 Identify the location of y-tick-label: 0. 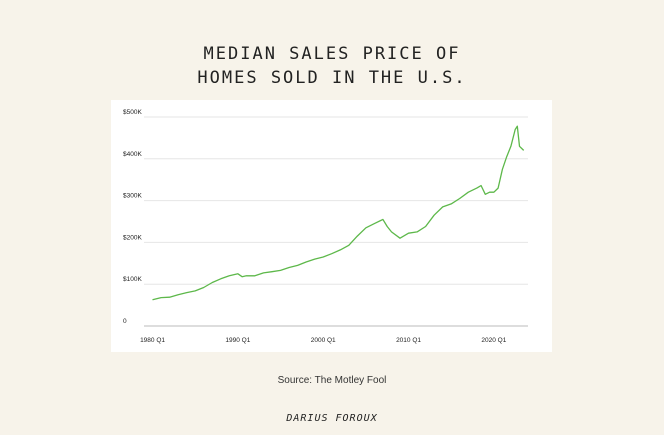
(125, 321).